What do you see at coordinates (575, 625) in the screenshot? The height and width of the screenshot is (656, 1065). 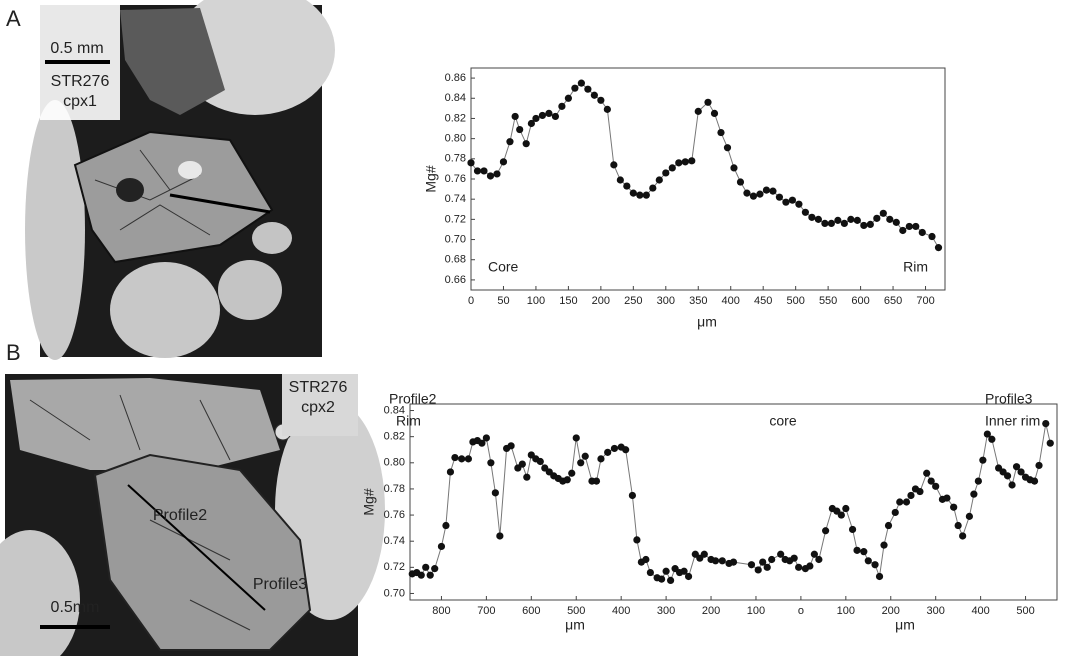 I see `x-axis-label: μm` at bounding box center [575, 625].